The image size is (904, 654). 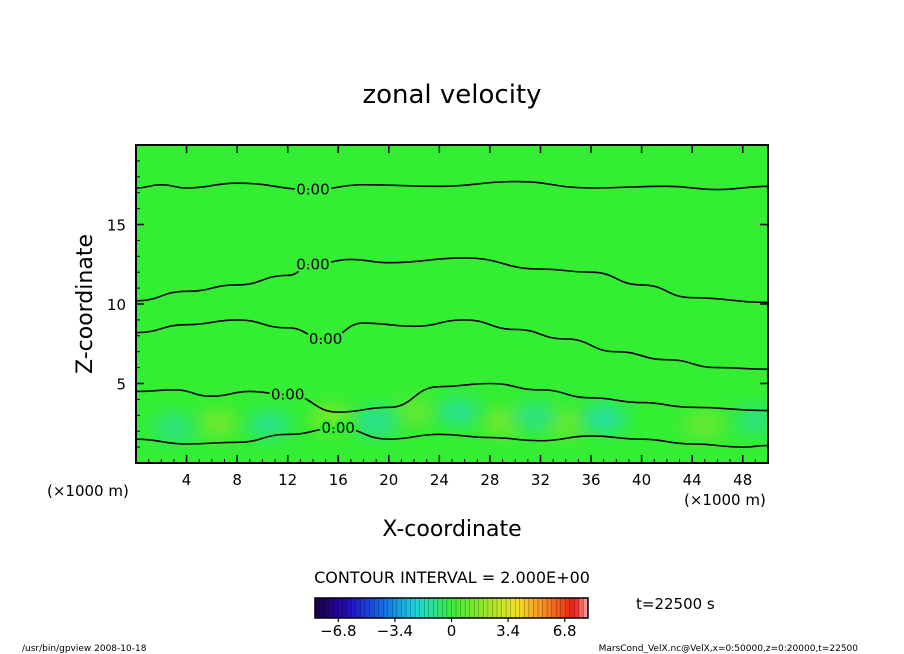 I want to click on x-unit-right: (×1000 m), so click(x=725, y=500).